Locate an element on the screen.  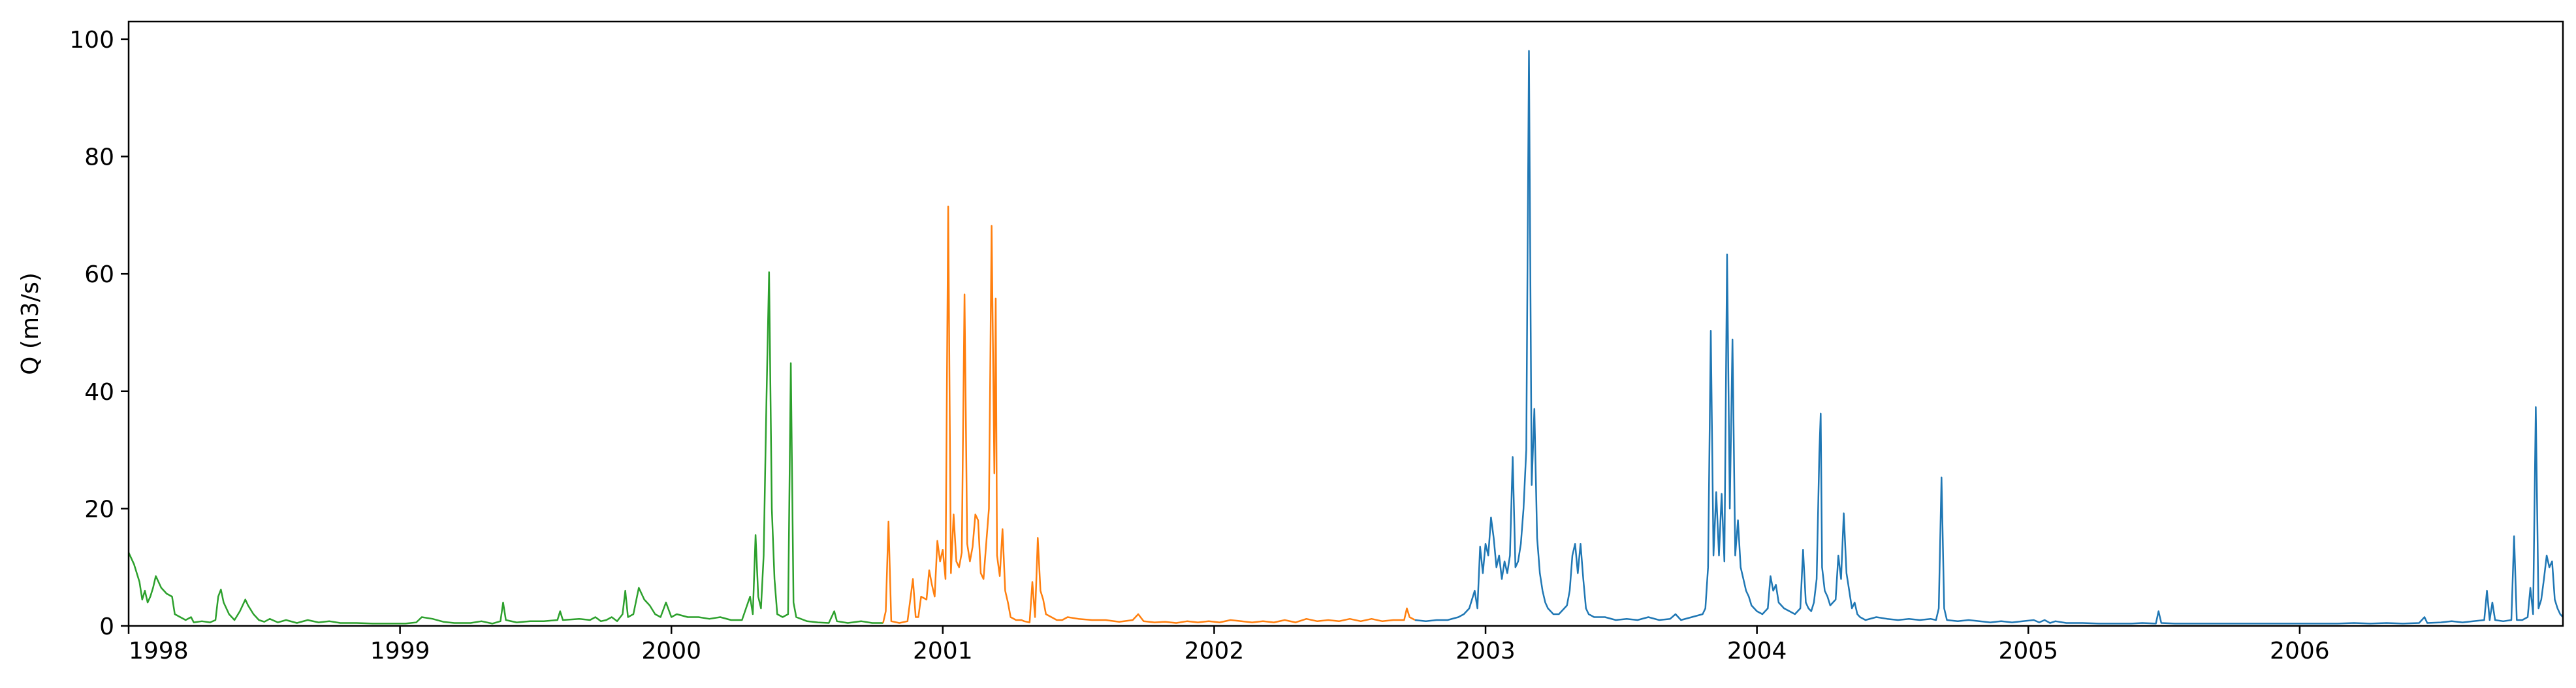
y-tick-label-100: 100 is located at coordinates (92, 40).